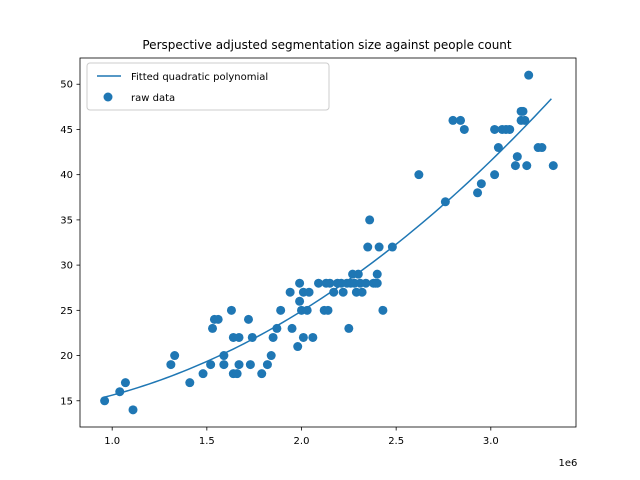  Describe the element at coordinates (66, 130) in the screenshot. I see `y-tick-label: 45` at that location.